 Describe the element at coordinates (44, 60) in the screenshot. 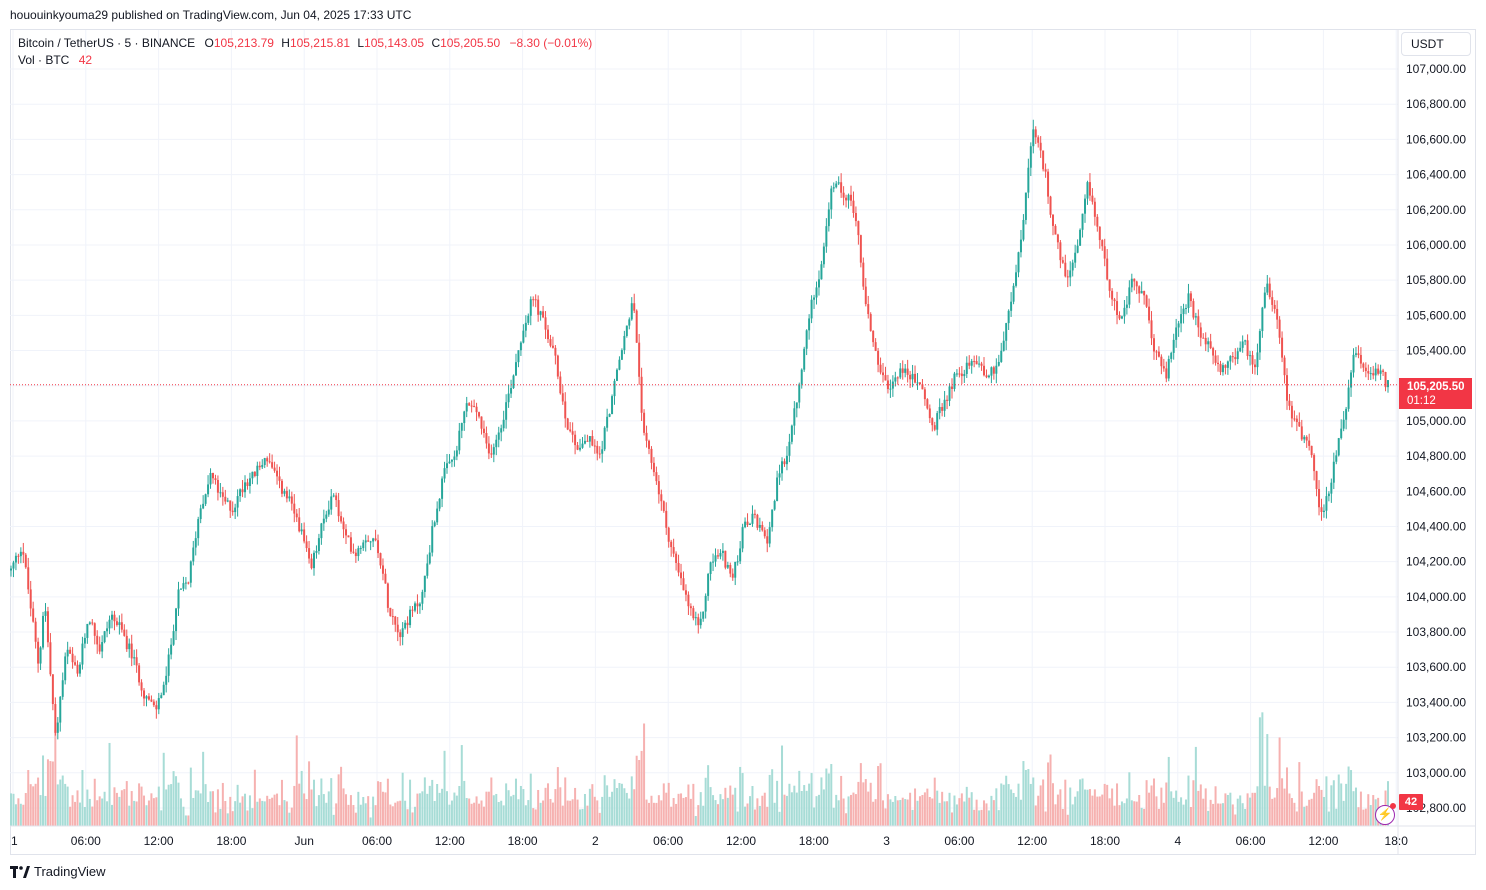

I see `volume-label: Vol · BTC` at that location.